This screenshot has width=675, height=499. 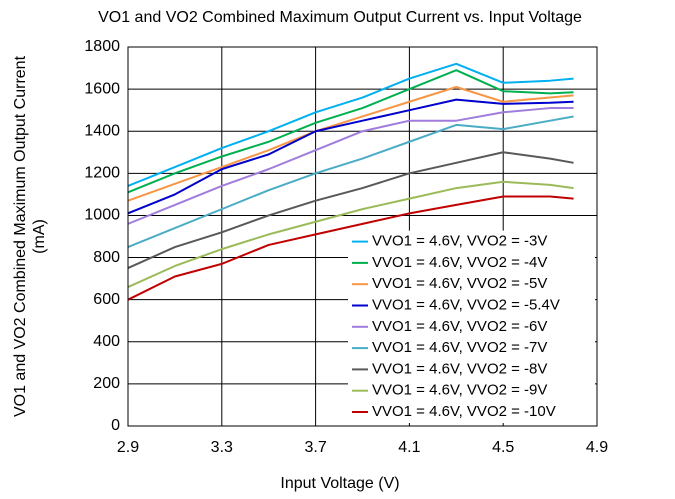 I want to click on legend-label: VVO1 = 4.6V, VVO2 = -9V, so click(x=459, y=390).